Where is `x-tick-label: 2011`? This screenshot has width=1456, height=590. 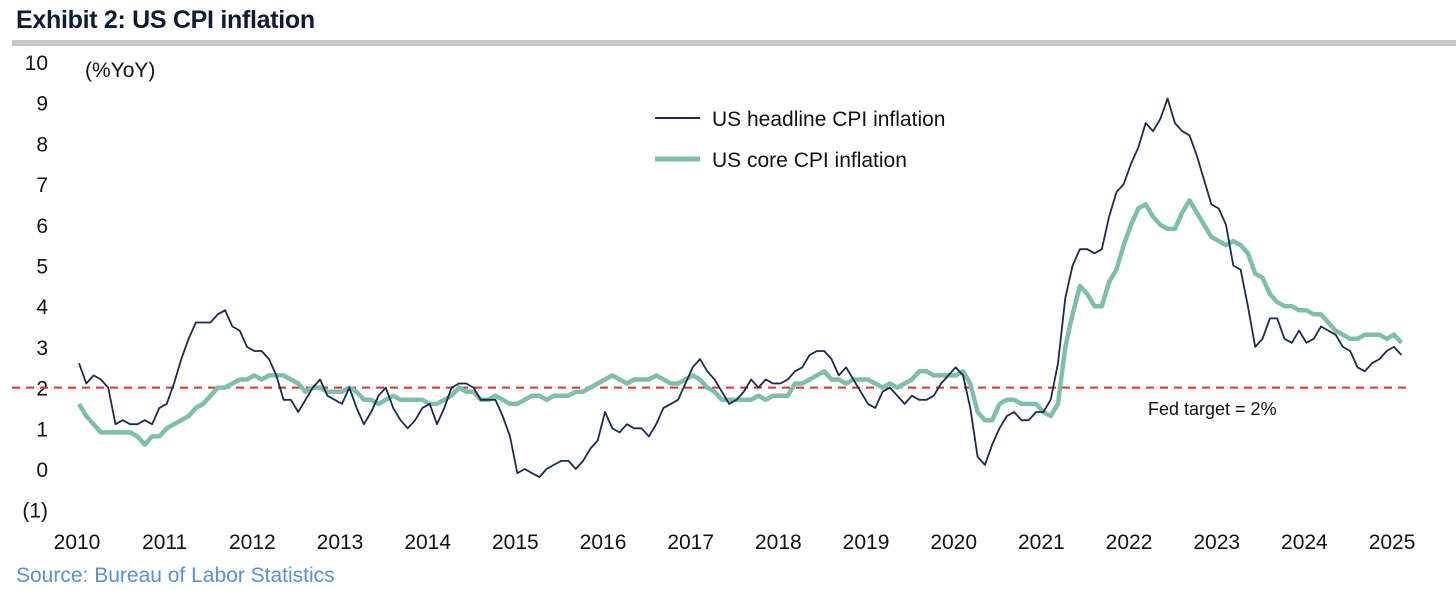 x-tick-label: 2011 is located at coordinates (164, 542).